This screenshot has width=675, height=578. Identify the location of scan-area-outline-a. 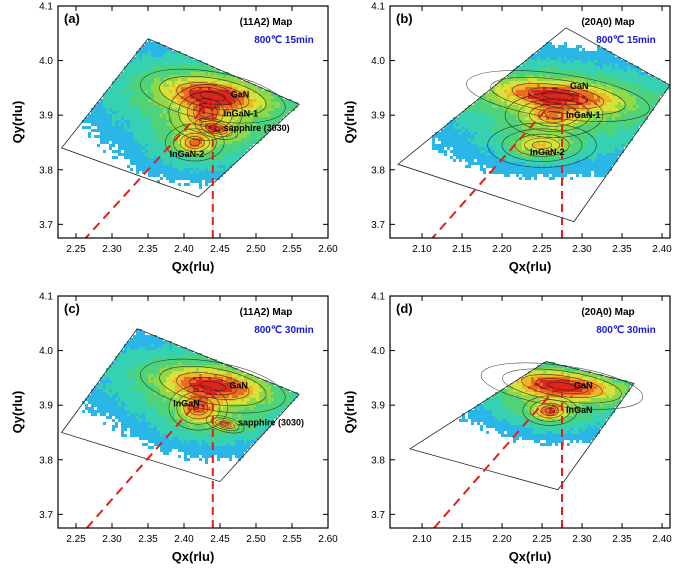
(180, 118).